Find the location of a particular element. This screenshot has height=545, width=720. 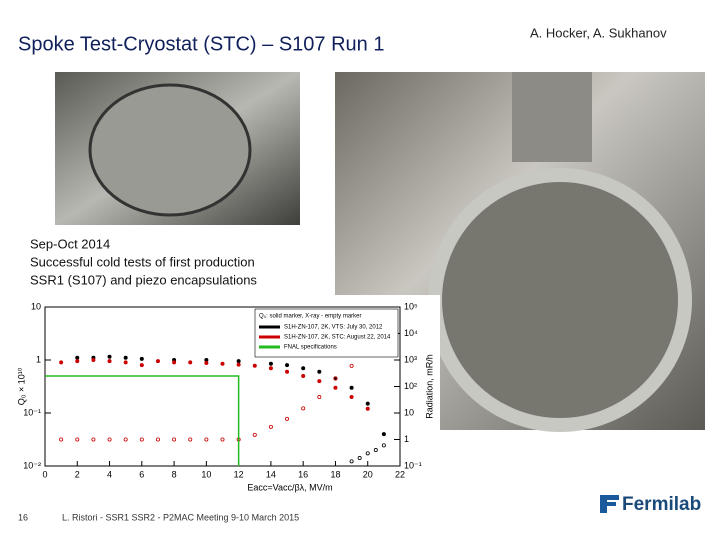

x-tick-label: 20 is located at coordinates (368, 474).